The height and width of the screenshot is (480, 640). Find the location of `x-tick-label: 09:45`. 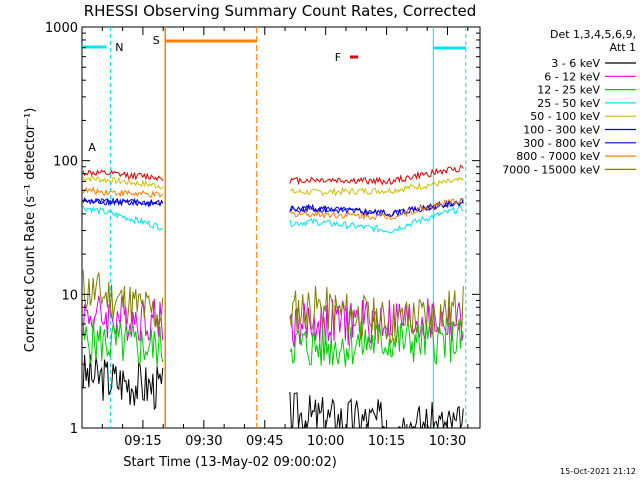

x-tick-label: 09:45 is located at coordinates (264, 441).